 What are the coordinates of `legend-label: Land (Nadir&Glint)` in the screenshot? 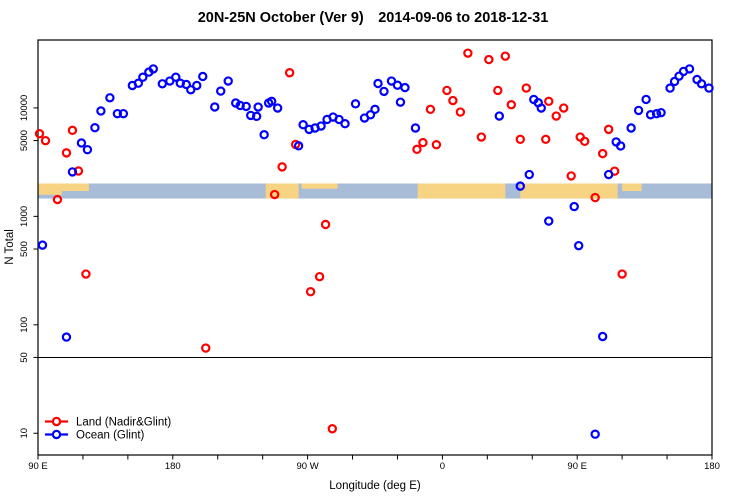 It's located at (123, 423).